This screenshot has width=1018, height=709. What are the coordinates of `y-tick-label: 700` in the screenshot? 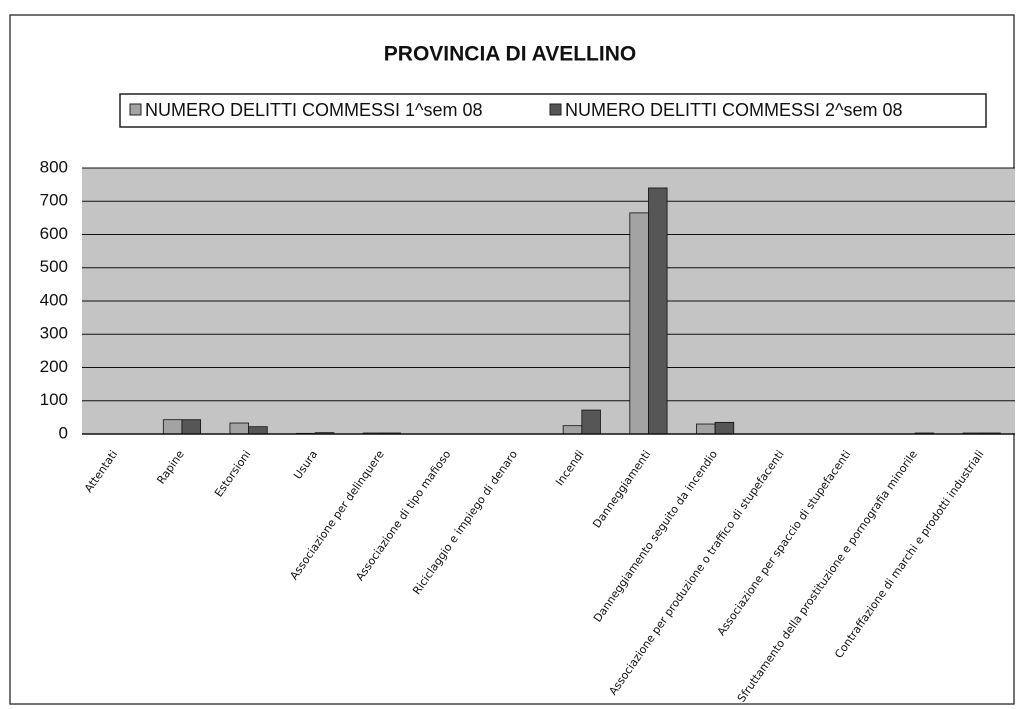 It's located at (54, 200).